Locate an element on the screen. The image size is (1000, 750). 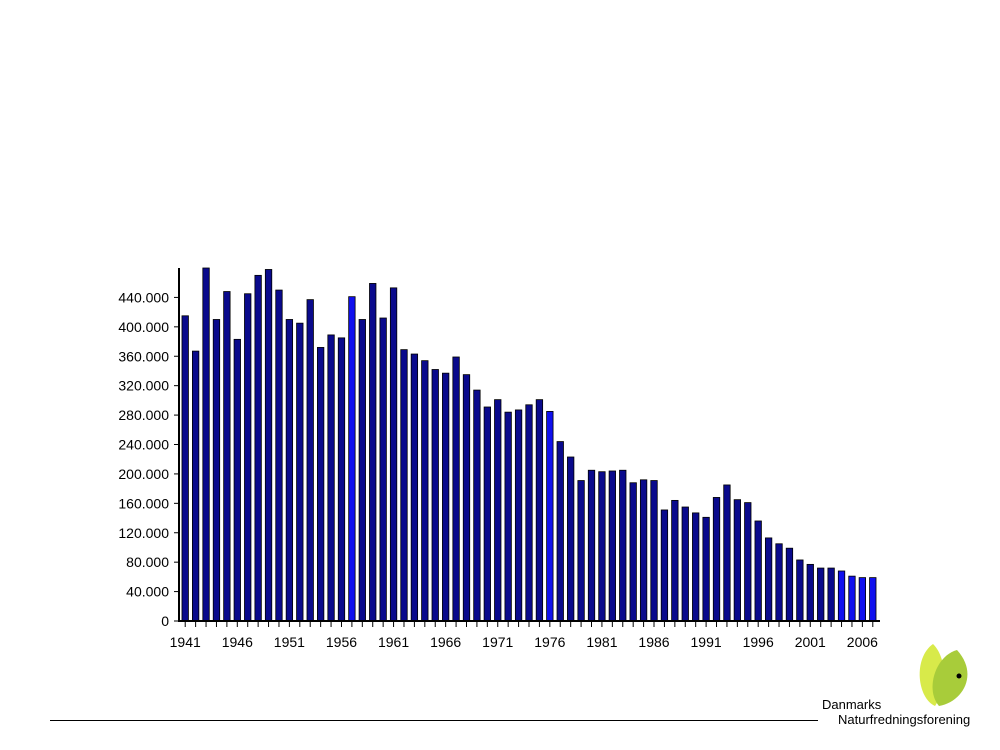
bar-1989 is located at coordinates (685, 564).